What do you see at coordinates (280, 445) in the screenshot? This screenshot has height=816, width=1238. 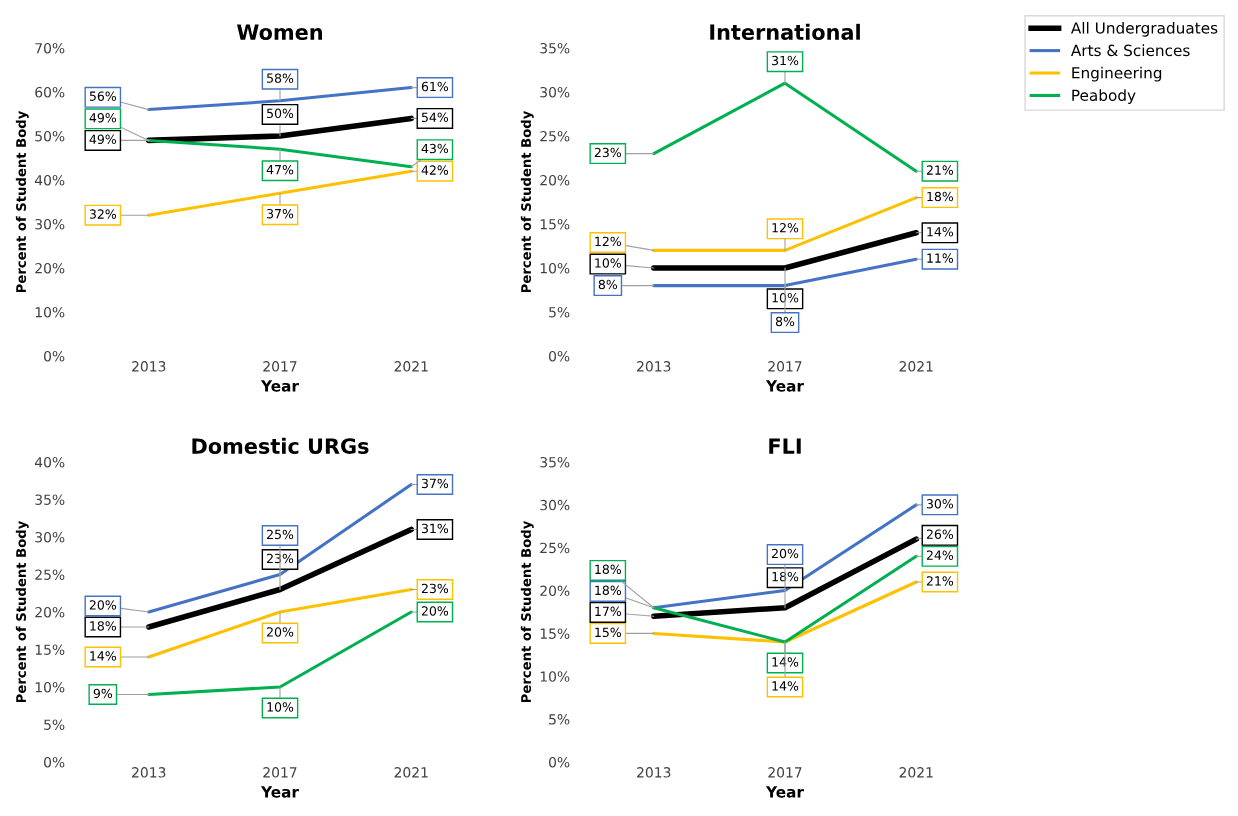 I see `chart-title: Domestic URGs` at bounding box center [280, 445].